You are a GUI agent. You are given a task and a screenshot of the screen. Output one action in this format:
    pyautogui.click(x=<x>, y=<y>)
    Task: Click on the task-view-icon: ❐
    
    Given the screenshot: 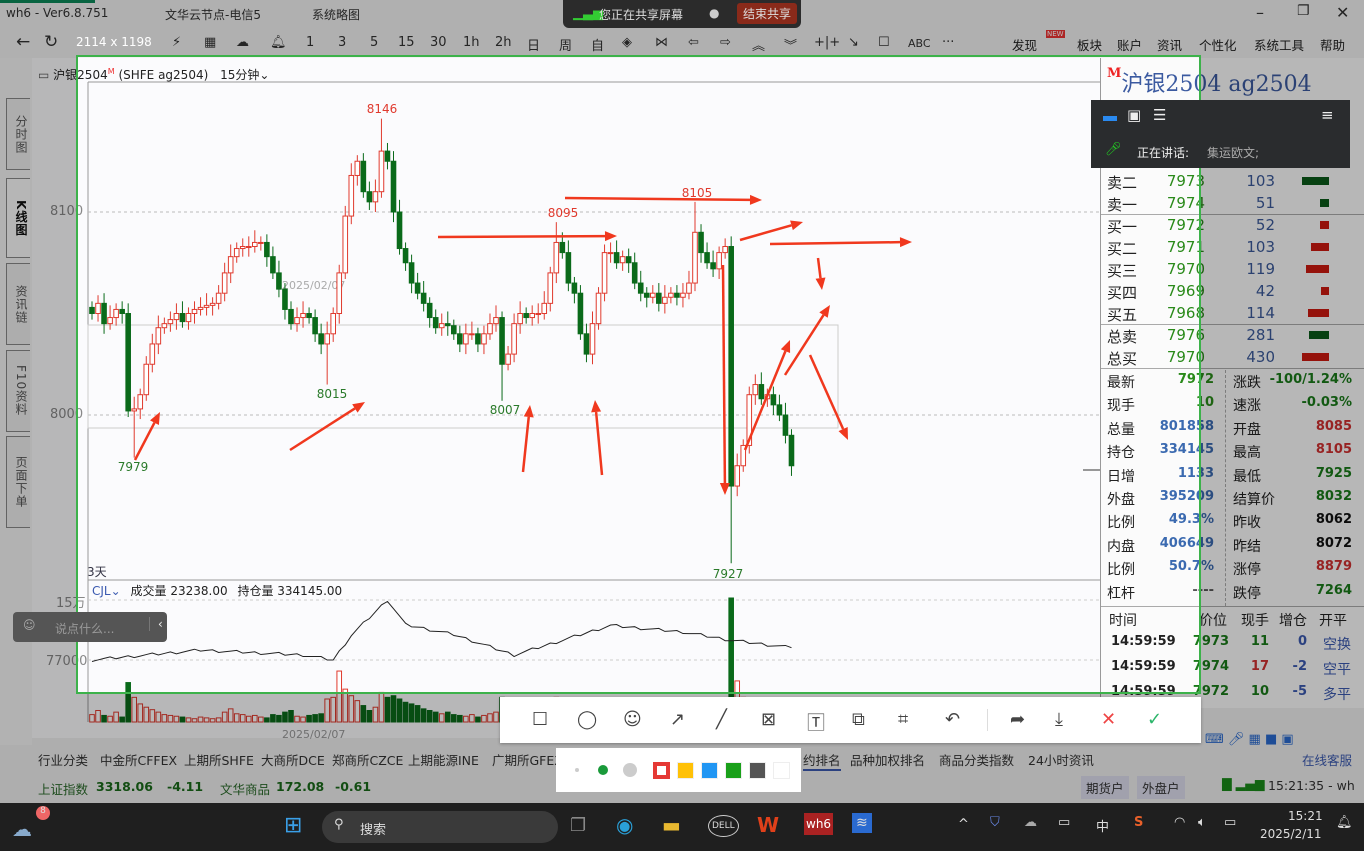 What is the action you would take?
    pyautogui.click(x=578, y=825)
    